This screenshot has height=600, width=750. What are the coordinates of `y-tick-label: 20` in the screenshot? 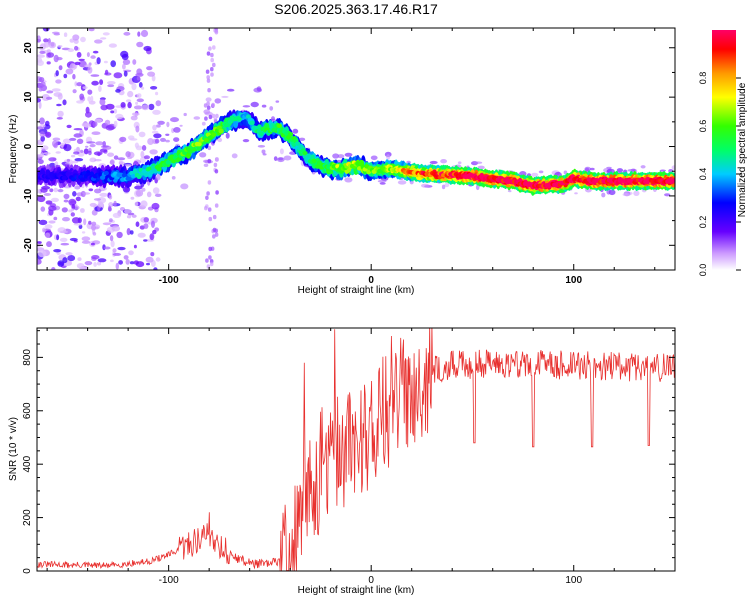 It's located at (28, 48).